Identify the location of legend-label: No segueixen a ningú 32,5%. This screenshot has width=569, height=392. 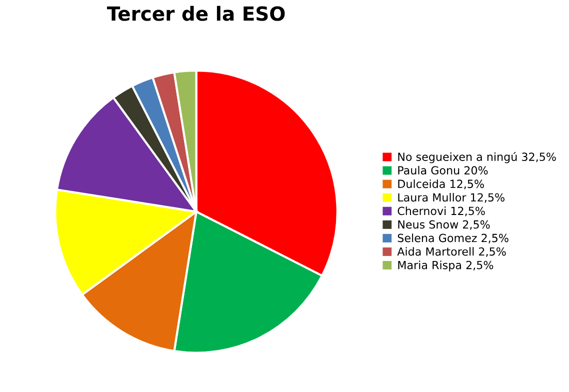
(477, 158).